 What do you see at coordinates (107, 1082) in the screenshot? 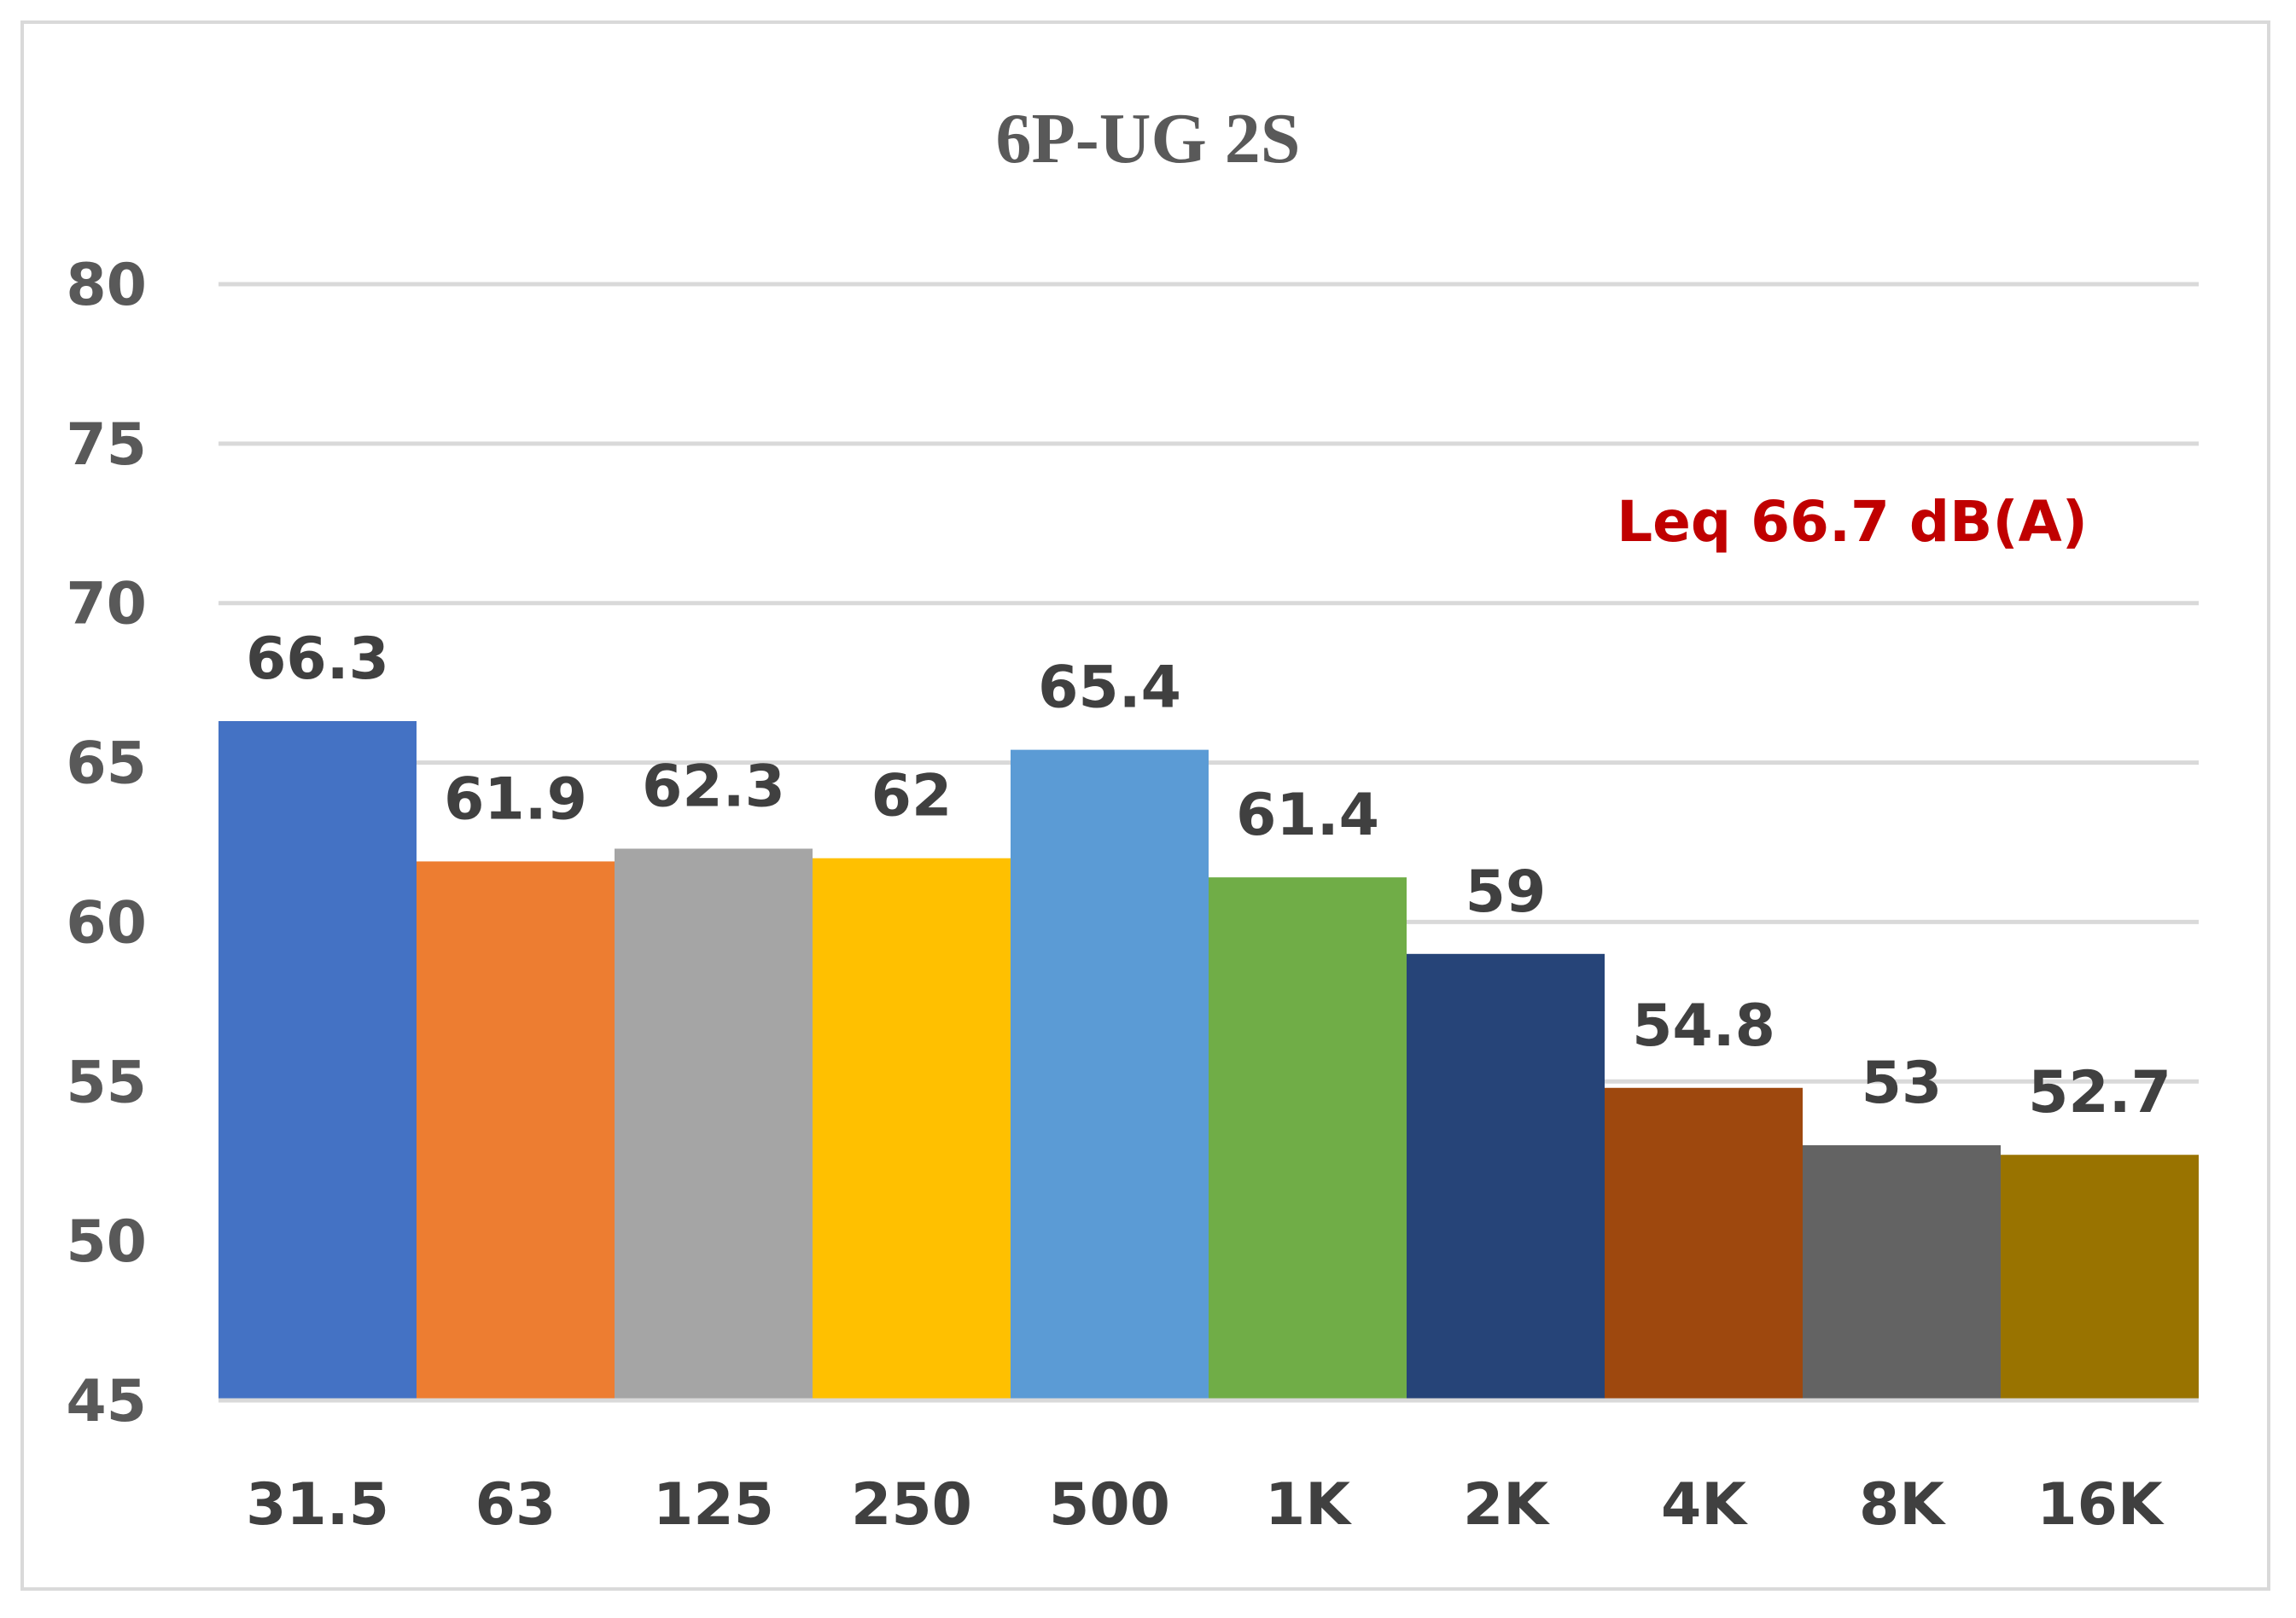
I see `y-tick-label: 55` at bounding box center [107, 1082].